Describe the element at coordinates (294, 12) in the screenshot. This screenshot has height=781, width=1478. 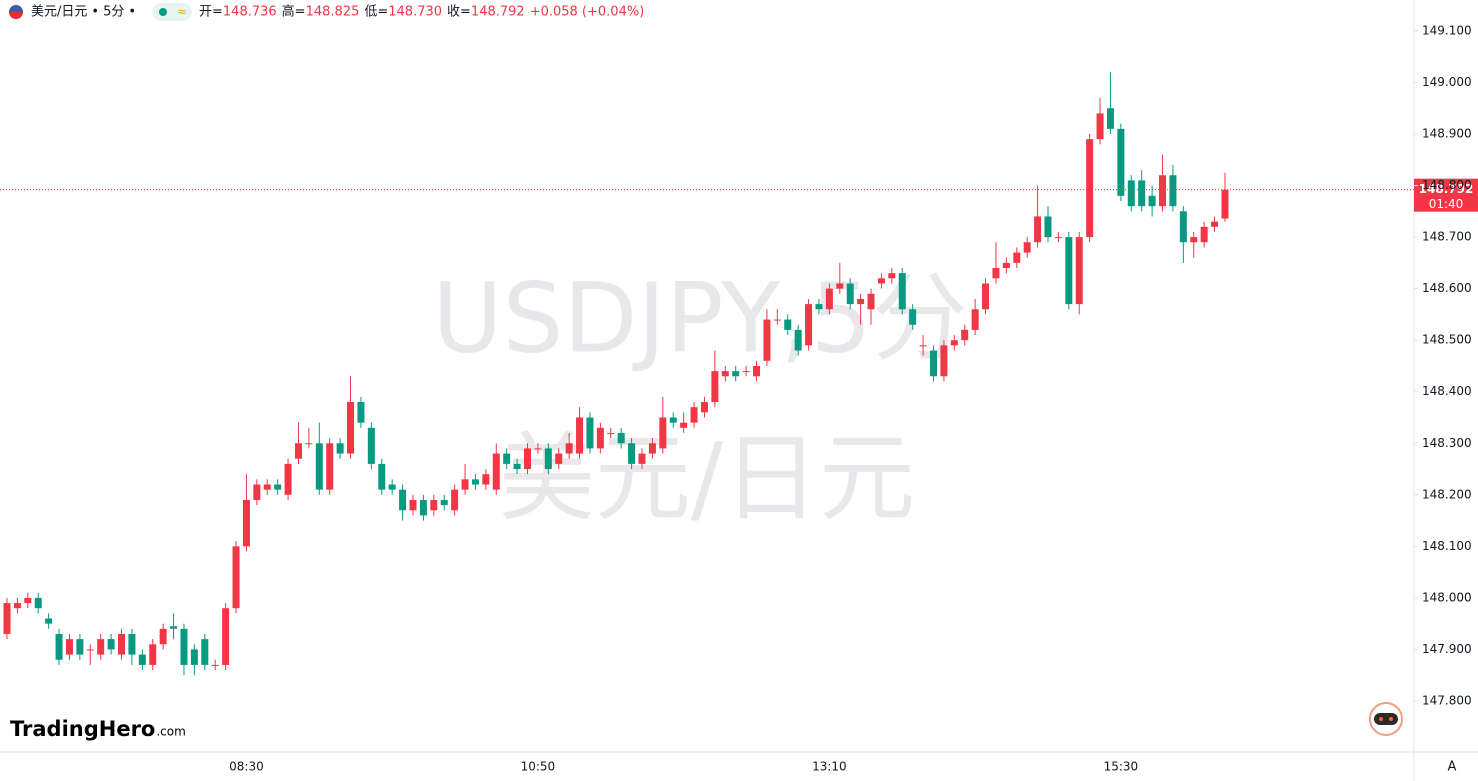
I see `ohlc-label: 高=` at that location.